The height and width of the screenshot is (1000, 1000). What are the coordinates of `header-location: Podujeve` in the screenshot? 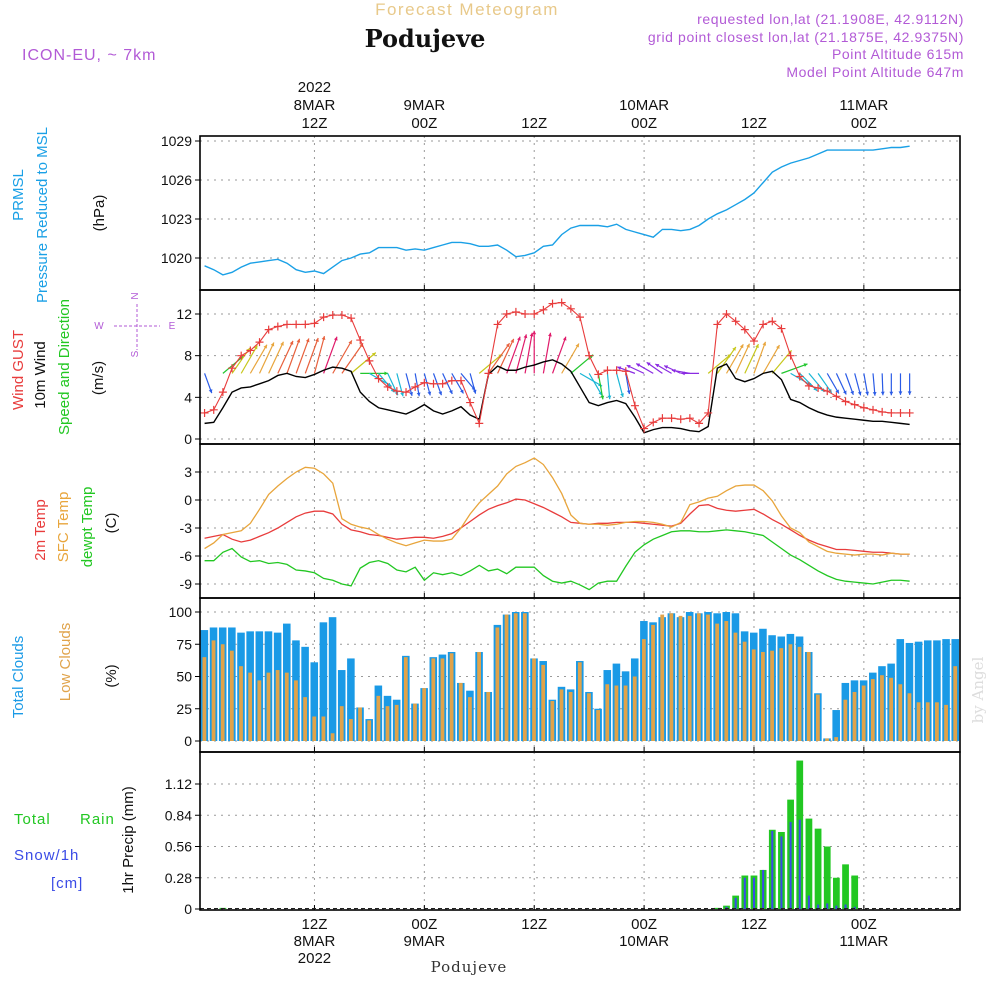 It's located at (425, 38).